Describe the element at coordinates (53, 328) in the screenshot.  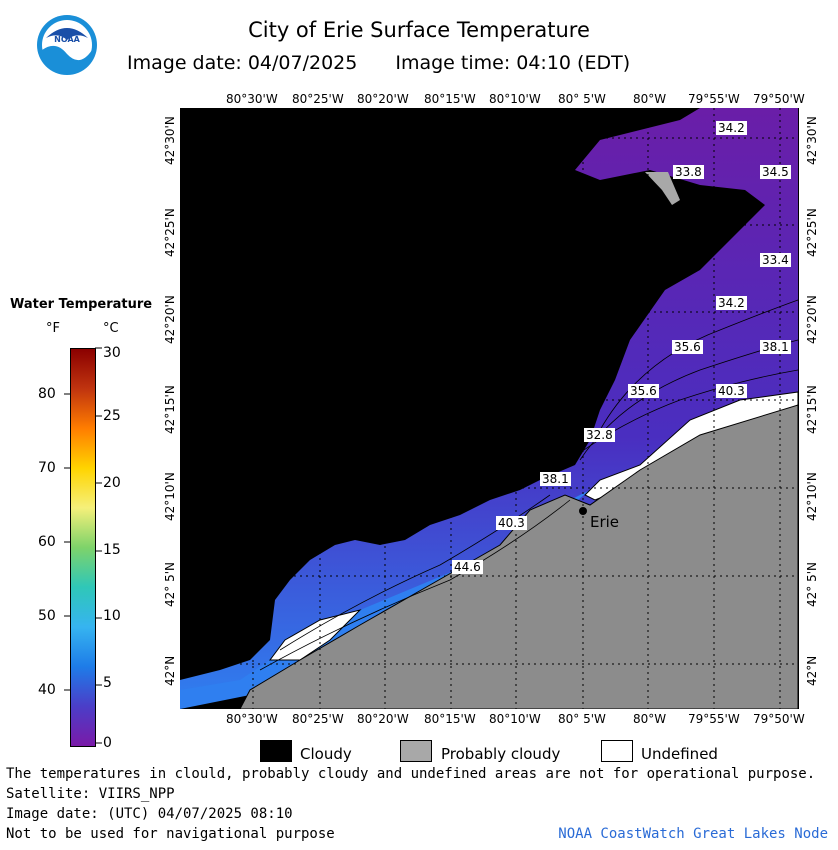
I see `unit-fahrenheit: °F` at that location.